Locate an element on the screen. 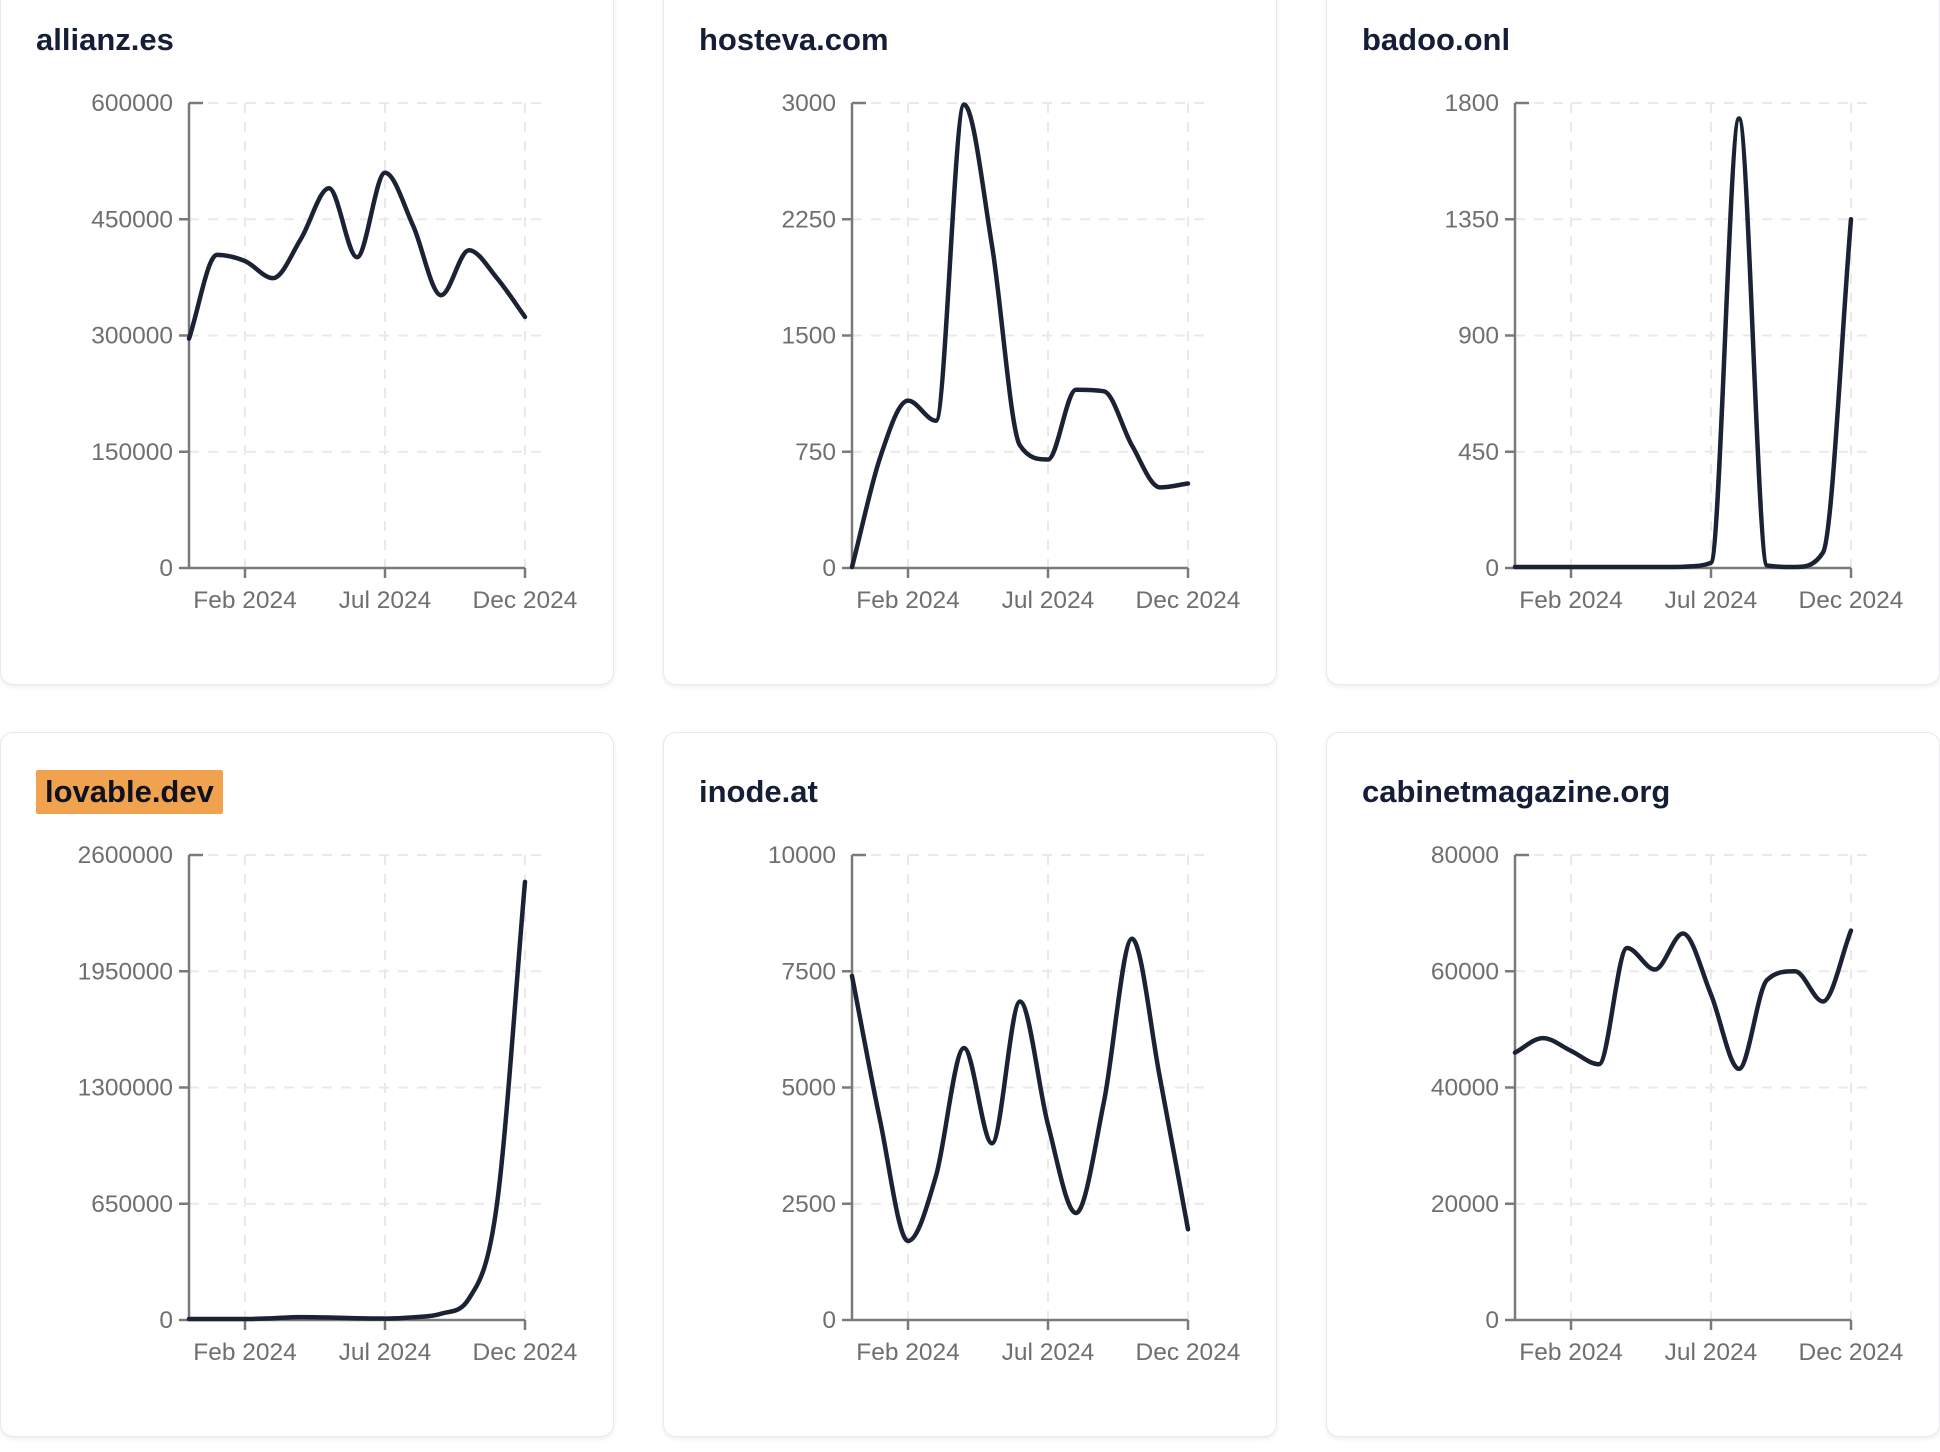 This screenshot has height=1452, width=1940. chart-title: inode.at is located at coordinates (758, 792).